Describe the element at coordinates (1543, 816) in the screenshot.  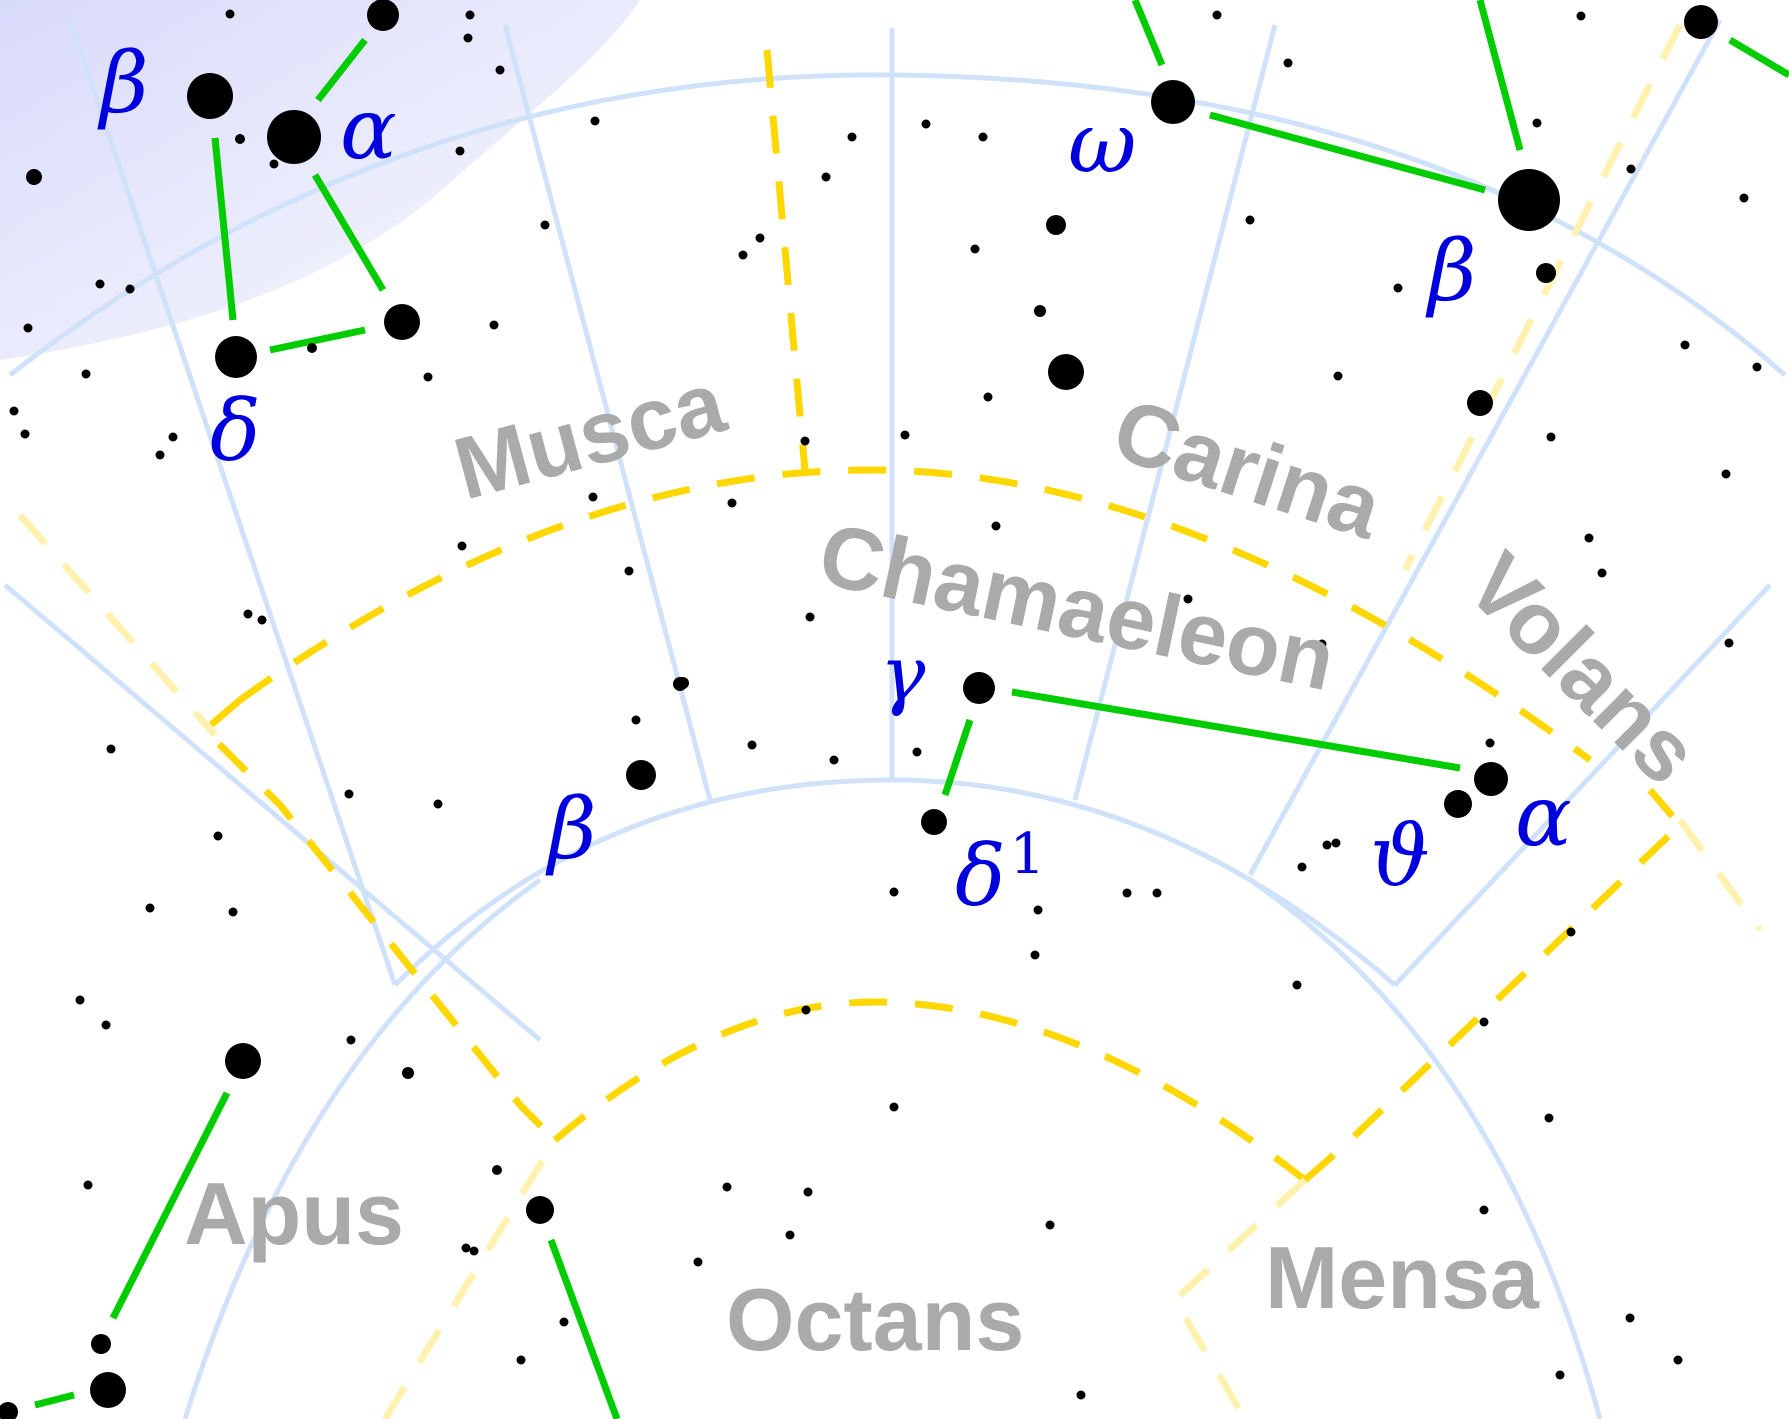
I see `label-cha-alpha: α` at that location.